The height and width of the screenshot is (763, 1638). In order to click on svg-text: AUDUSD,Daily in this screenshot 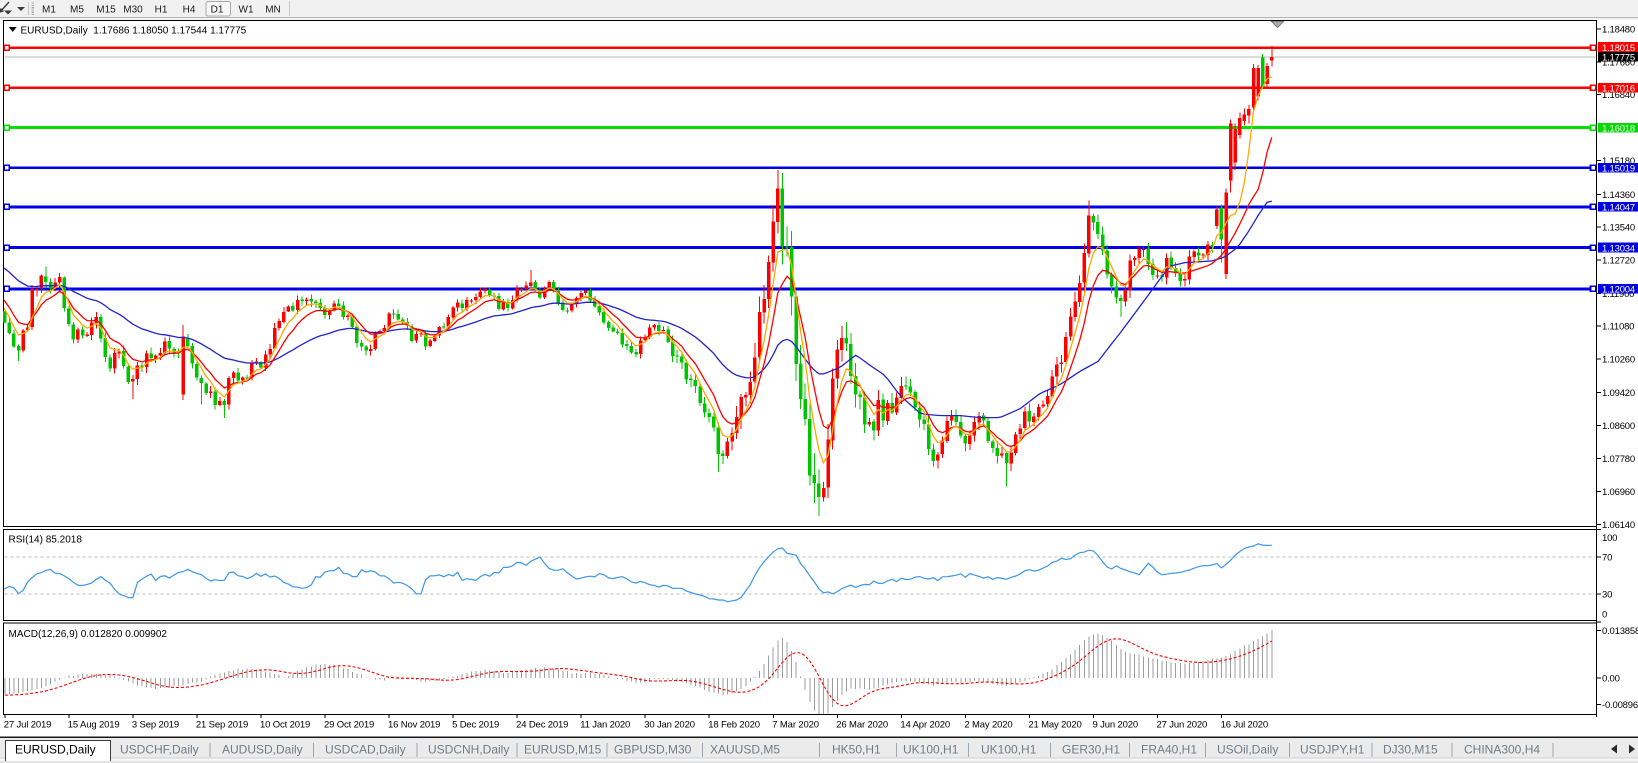, I will do `click(262, 750)`.